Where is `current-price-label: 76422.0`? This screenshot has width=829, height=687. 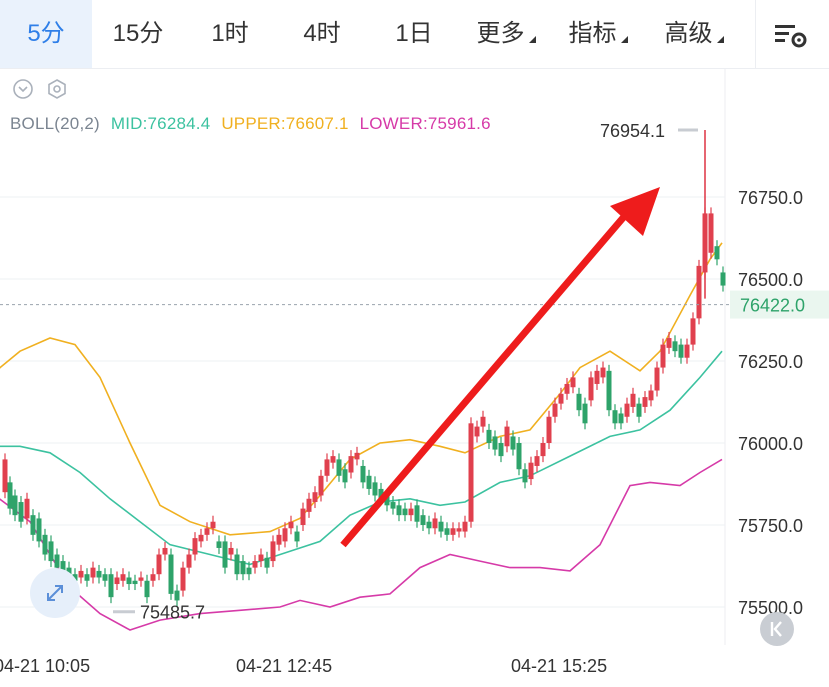 current-price-label: 76422.0 is located at coordinates (772, 306).